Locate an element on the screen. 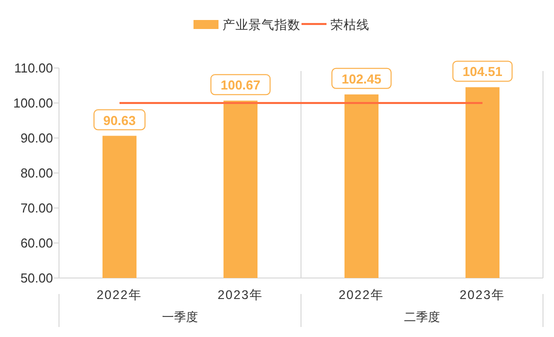 The height and width of the screenshot is (337, 554). text: 二季度 is located at coordinates (422, 317).